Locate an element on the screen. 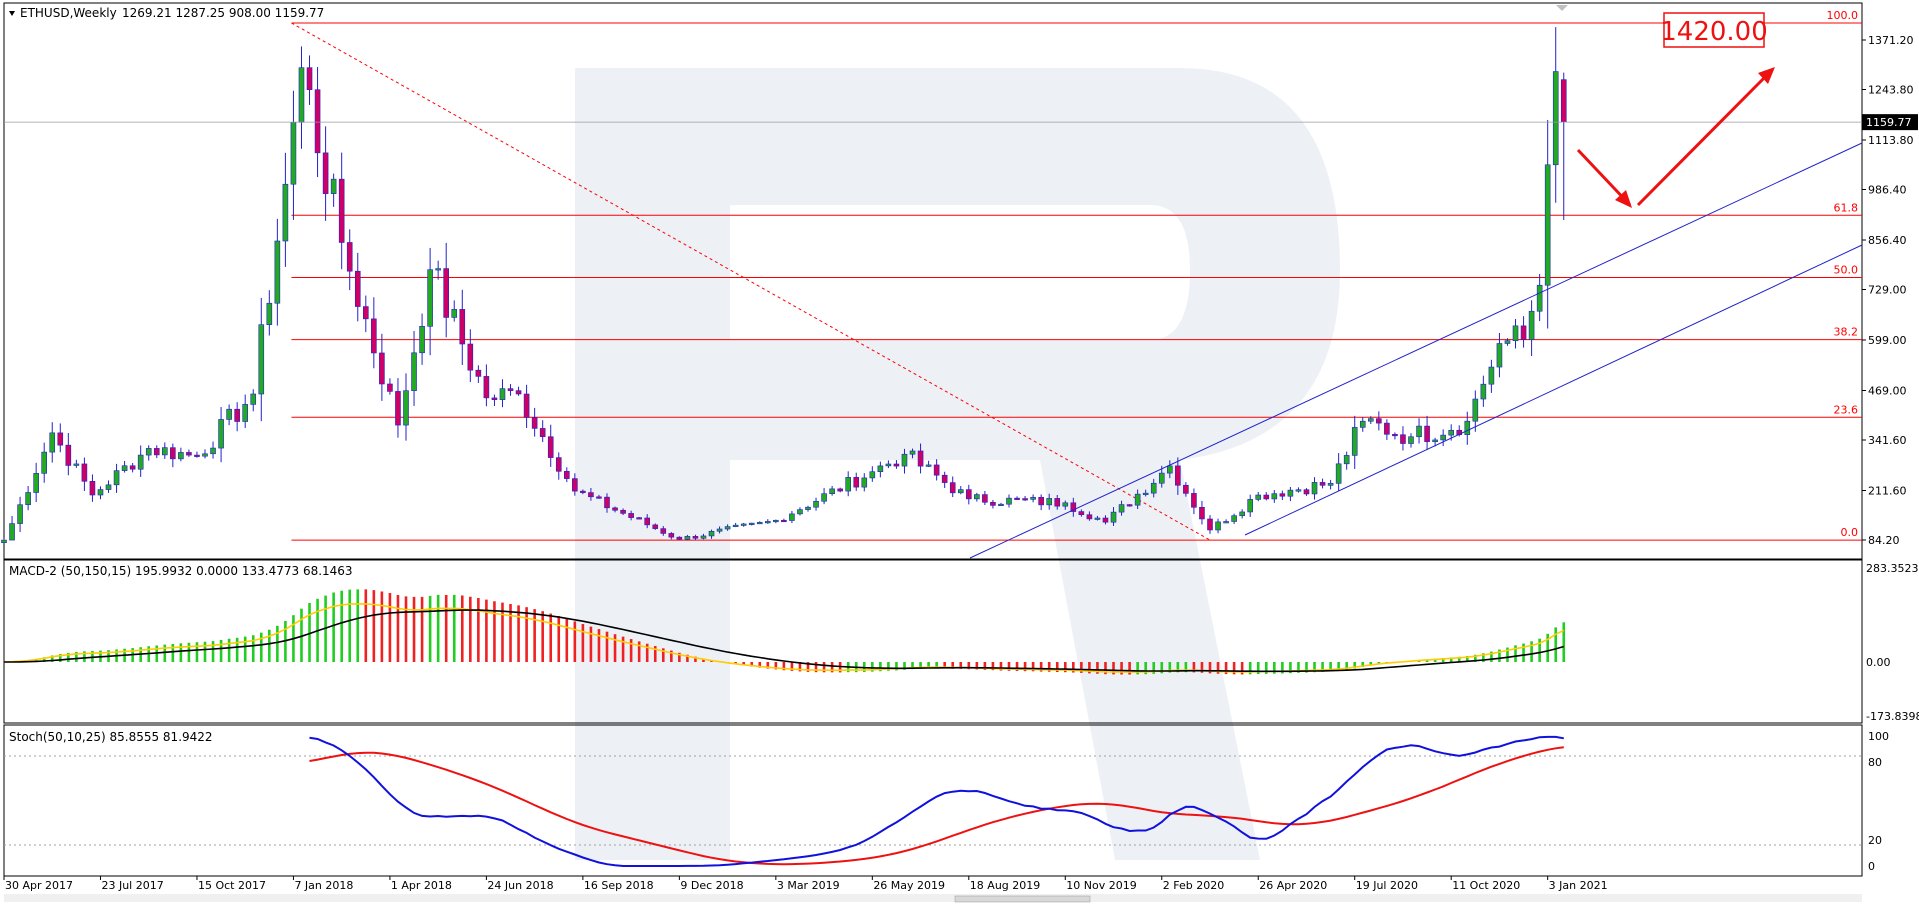  time-scroll-area is located at coordinates (933, 898).